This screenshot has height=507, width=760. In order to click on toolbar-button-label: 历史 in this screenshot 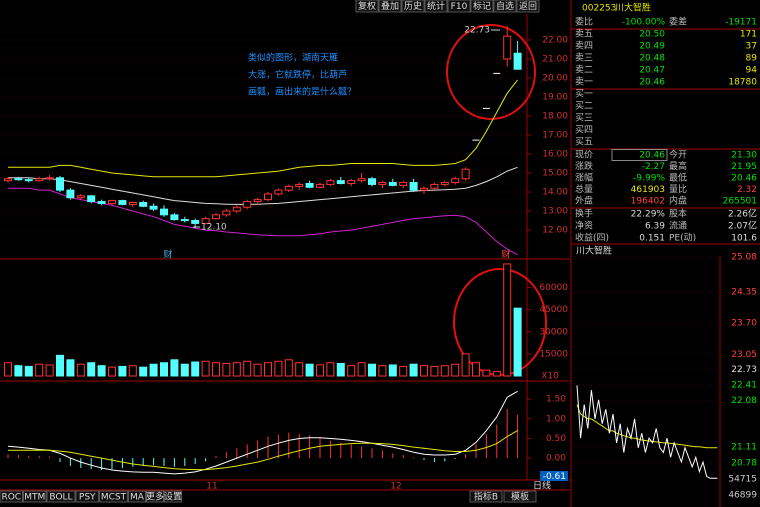, I will do `click(413, 6)`.